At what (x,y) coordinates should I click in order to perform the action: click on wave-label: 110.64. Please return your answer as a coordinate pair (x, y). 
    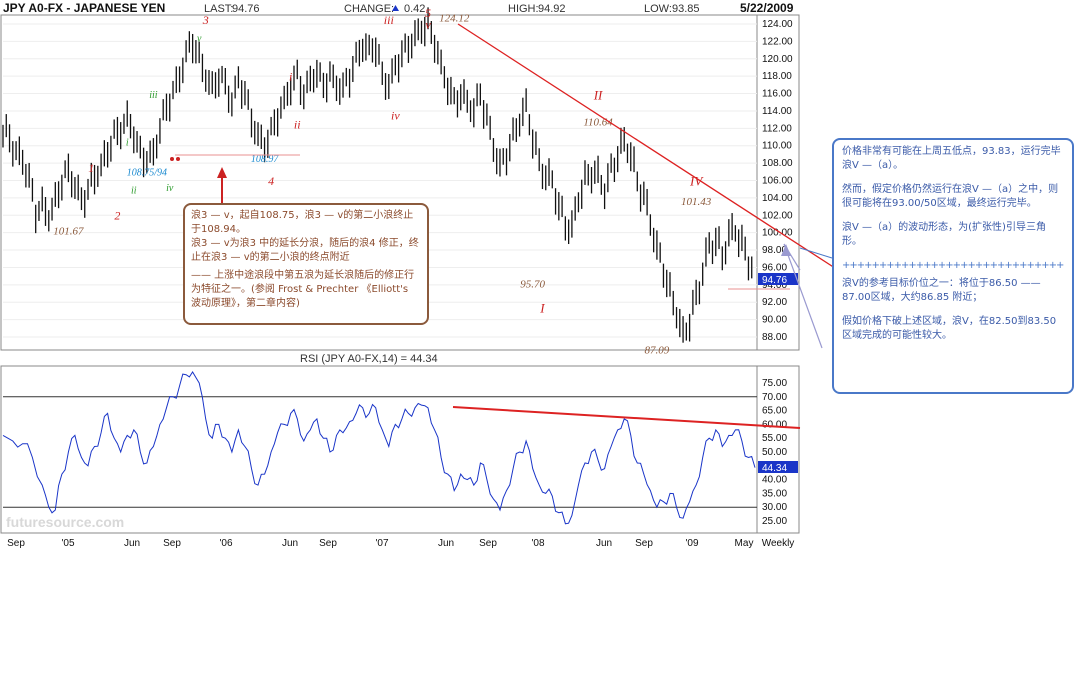
    Looking at the image, I should click on (598, 123).